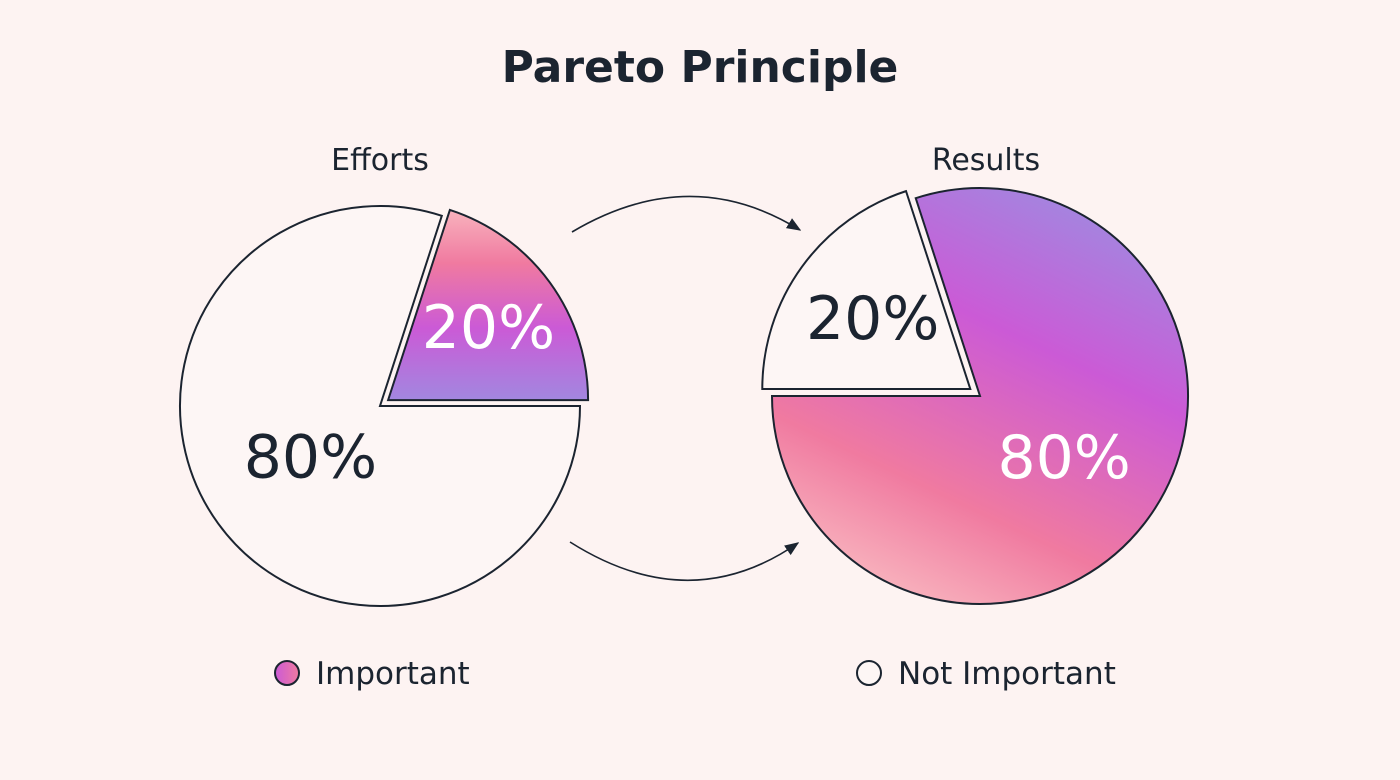 The height and width of the screenshot is (780, 1400). I want to click on legend-item-important: Important, so click(372, 674).